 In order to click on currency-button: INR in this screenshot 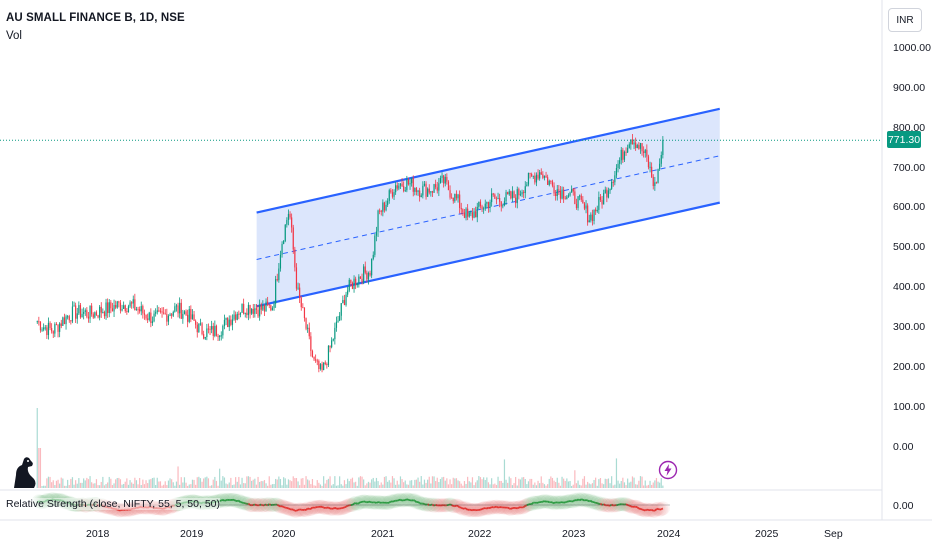, I will do `click(905, 20)`.